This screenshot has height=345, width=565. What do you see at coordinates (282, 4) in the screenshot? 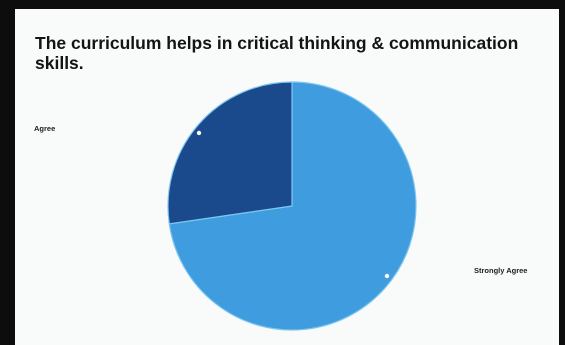
I see `top-border` at bounding box center [282, 4].